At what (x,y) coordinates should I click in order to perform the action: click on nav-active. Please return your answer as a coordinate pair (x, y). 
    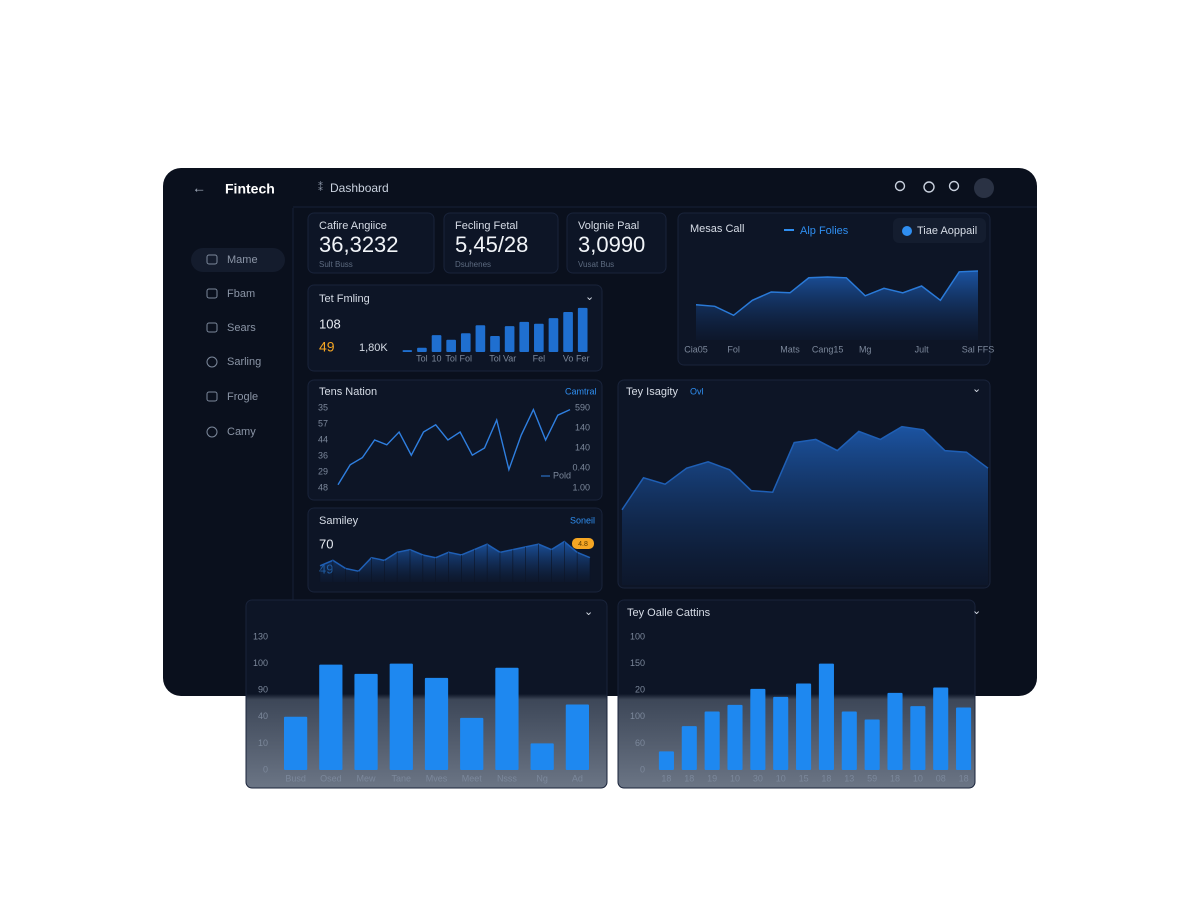
    Looking at the image, I should click on (238, 260).